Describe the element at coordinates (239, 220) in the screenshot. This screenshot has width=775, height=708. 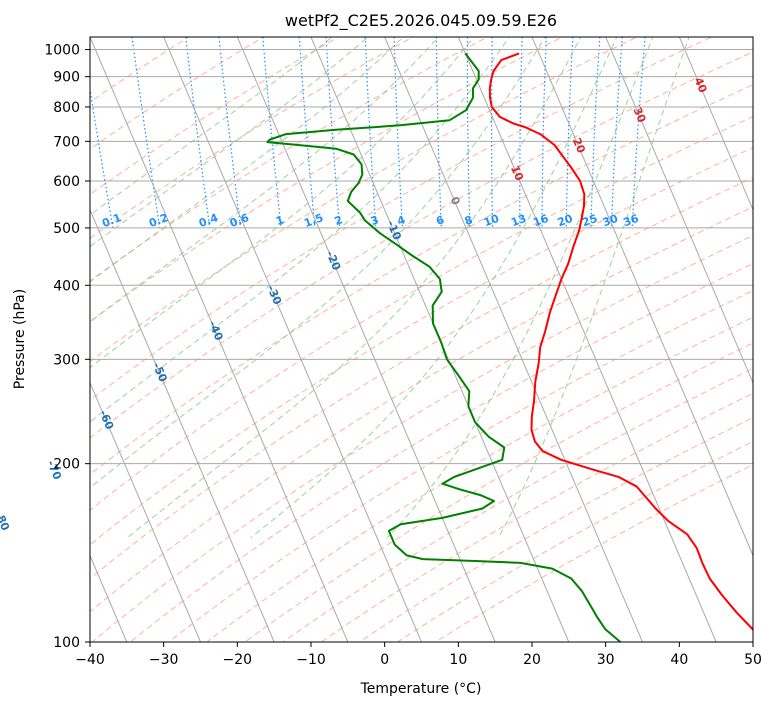
I see `mixing-ratio-label: 0.6` at that location.